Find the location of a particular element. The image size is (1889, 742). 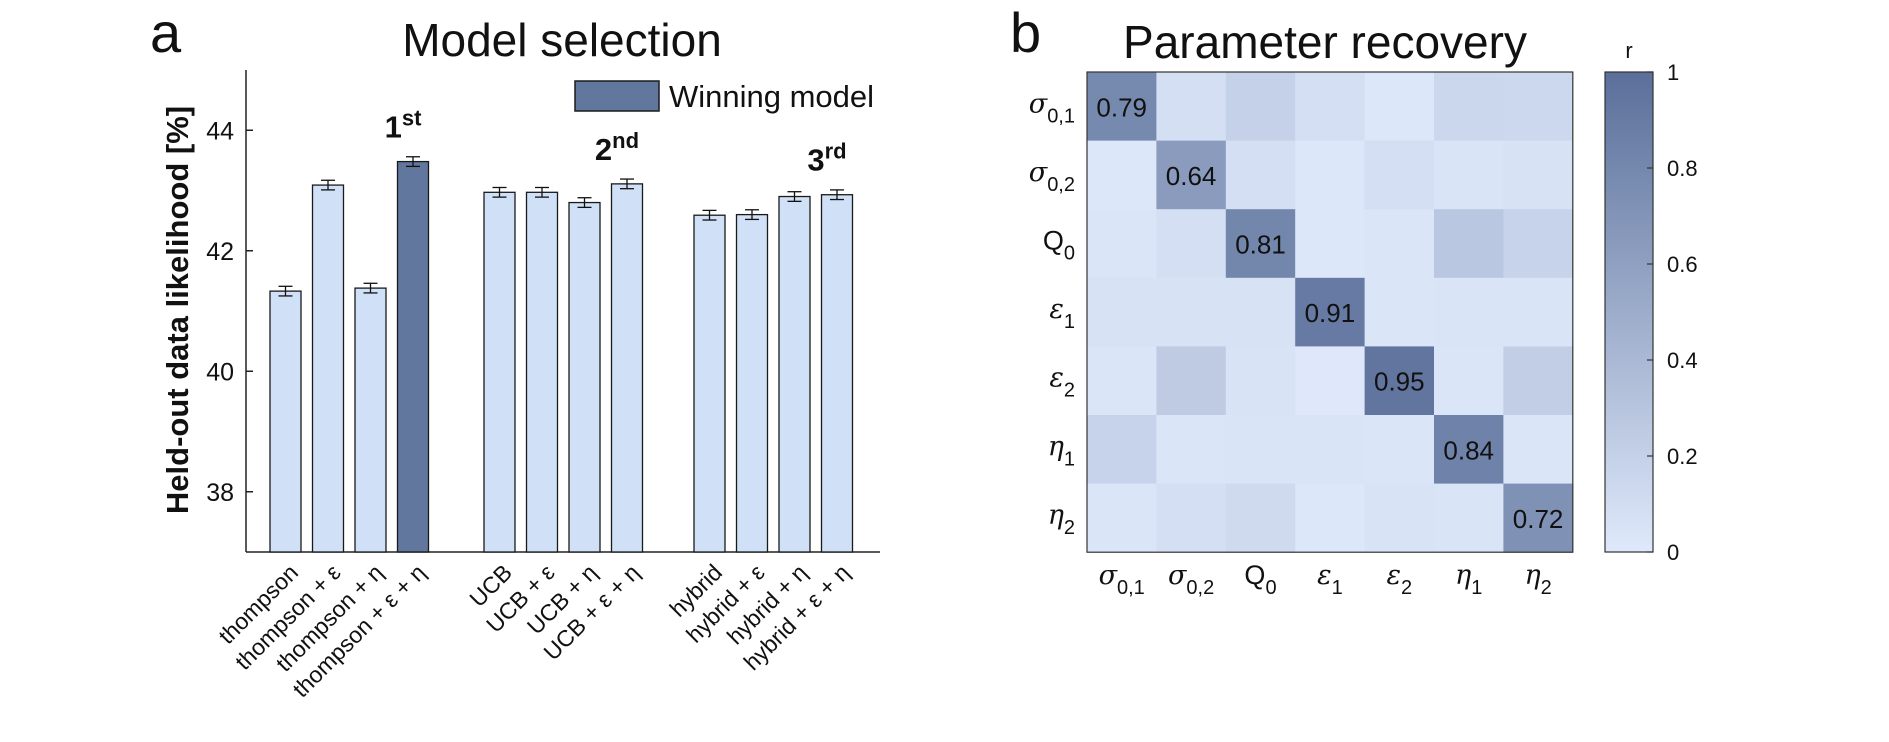

bar-chart-title: Model selection is located at coordinates (562, 40).